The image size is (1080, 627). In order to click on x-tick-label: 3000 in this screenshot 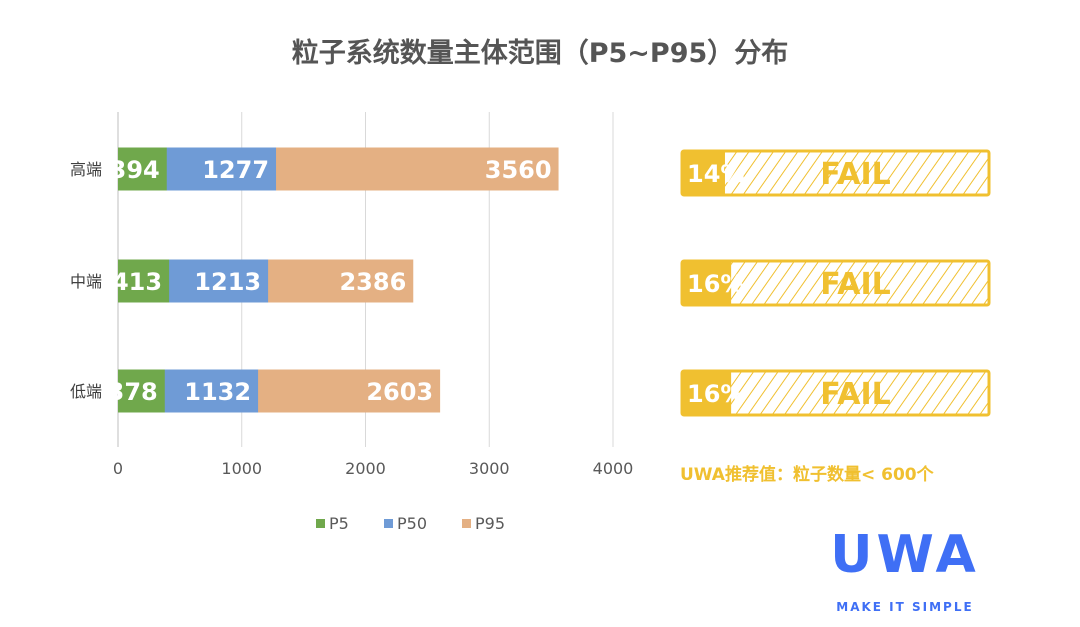, I will do `click(489, 468)`.